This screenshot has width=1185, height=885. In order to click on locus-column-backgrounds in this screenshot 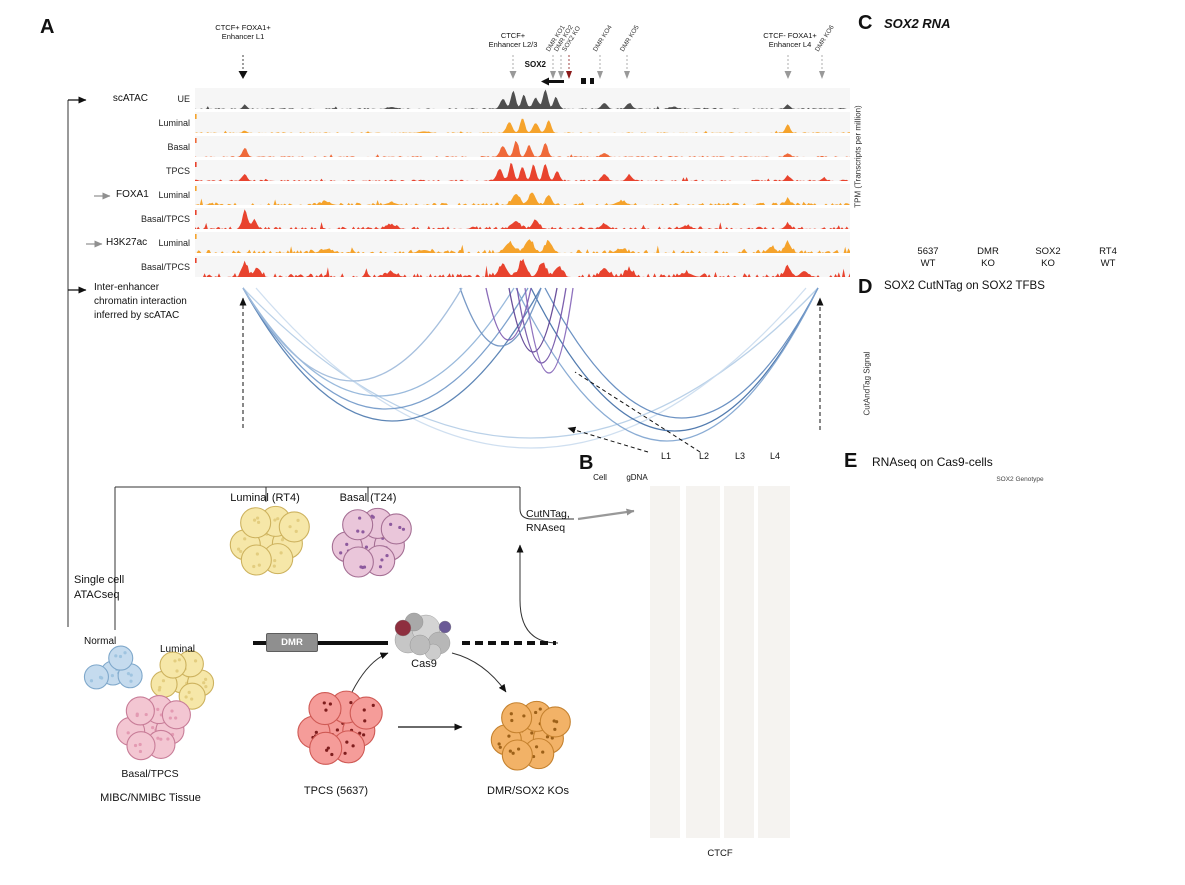, I will do `click(720, 662)`.